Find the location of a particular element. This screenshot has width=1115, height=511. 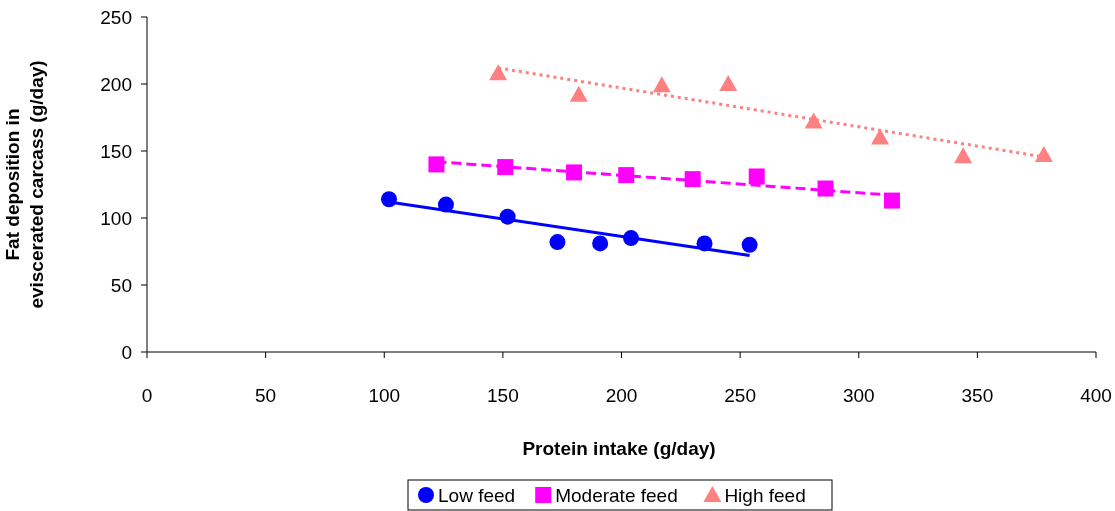

x-tick-label: 100 is located at coordinates (384, 395).